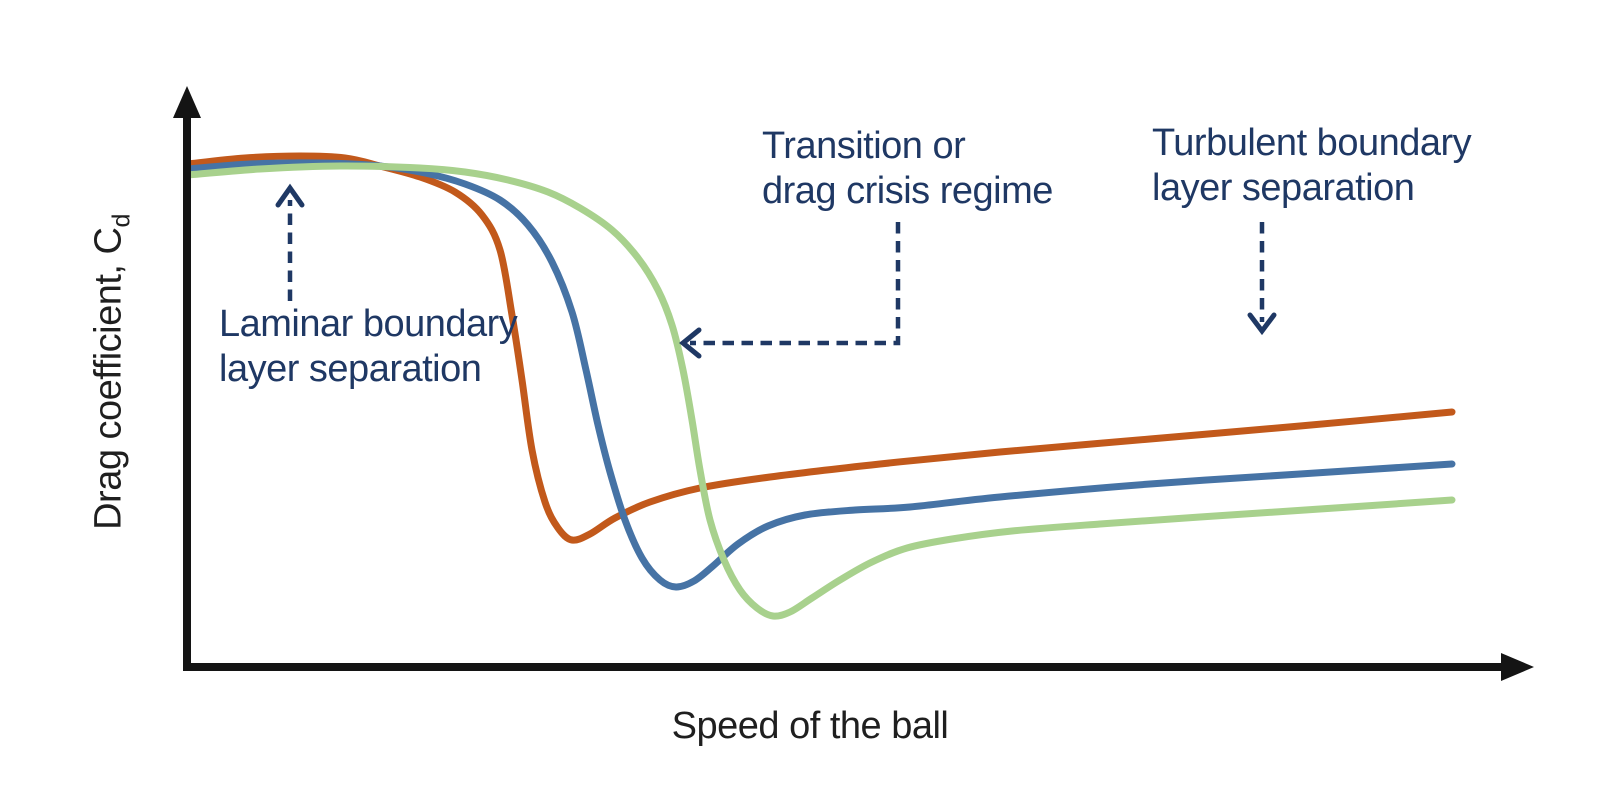  I want to click on transition-regime-line1: Transition or, so click(864, 146).